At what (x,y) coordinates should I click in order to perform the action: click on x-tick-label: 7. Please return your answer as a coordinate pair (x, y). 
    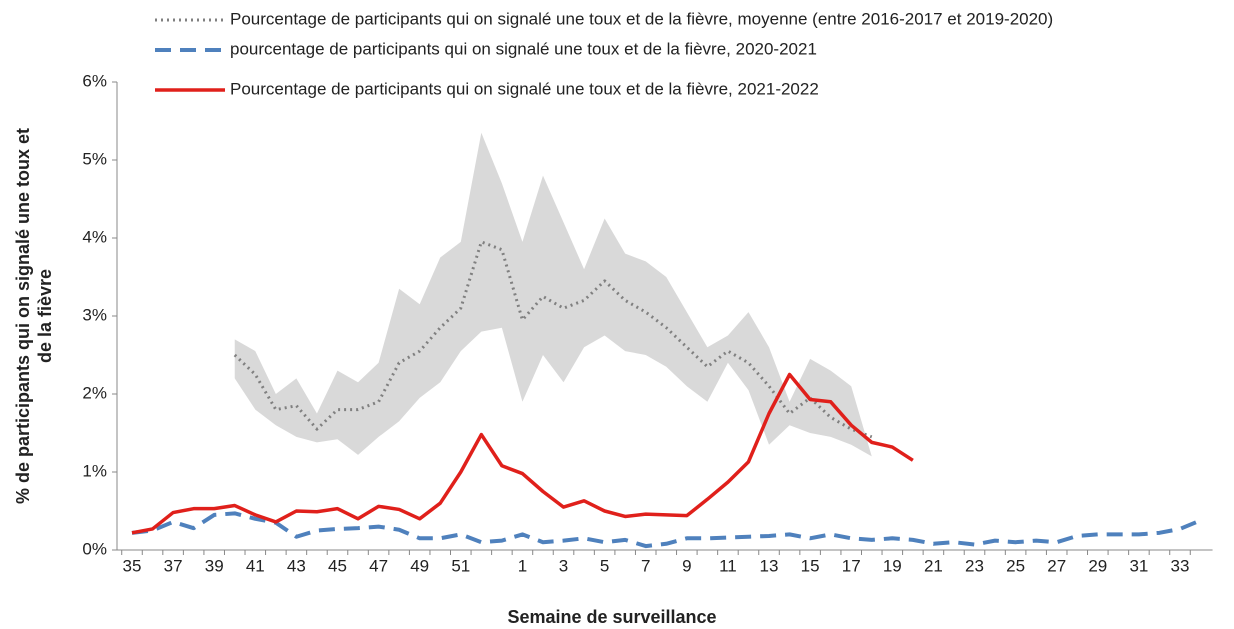
    Looking at the image, I should click on (645, 565).